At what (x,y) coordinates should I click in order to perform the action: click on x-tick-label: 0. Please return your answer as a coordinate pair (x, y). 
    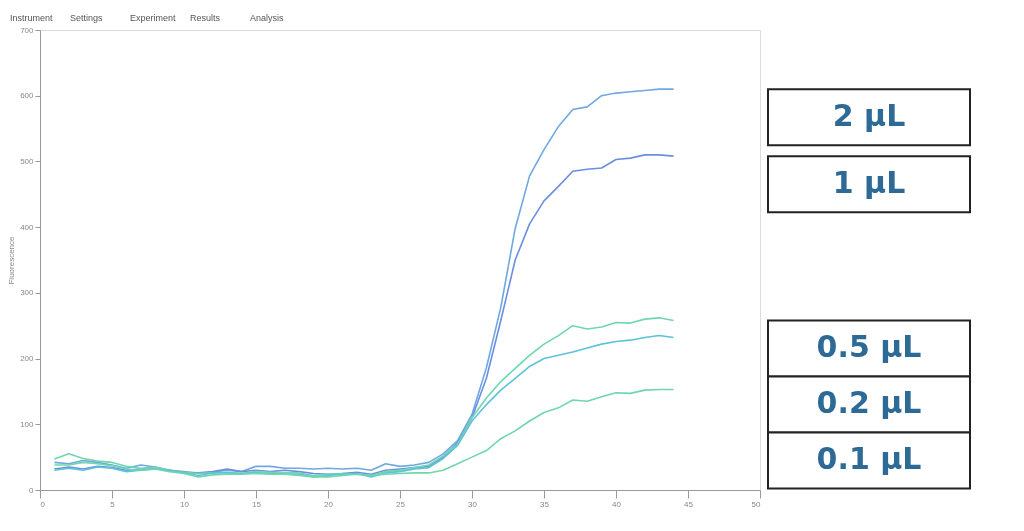
    Looking at the image, I should click on (43, 504).